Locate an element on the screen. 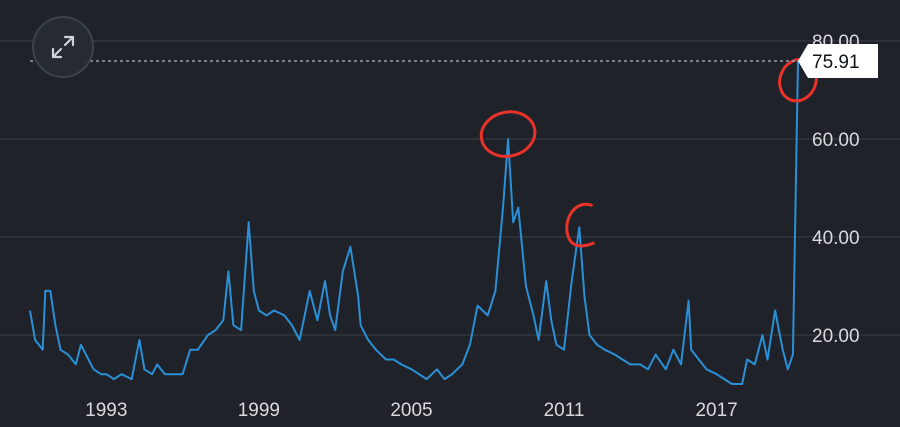 The width and height of the screenshot is (900, 427). x-axis: 1993 1999 2005 2011 2017 is located at coordinates (411, 410).